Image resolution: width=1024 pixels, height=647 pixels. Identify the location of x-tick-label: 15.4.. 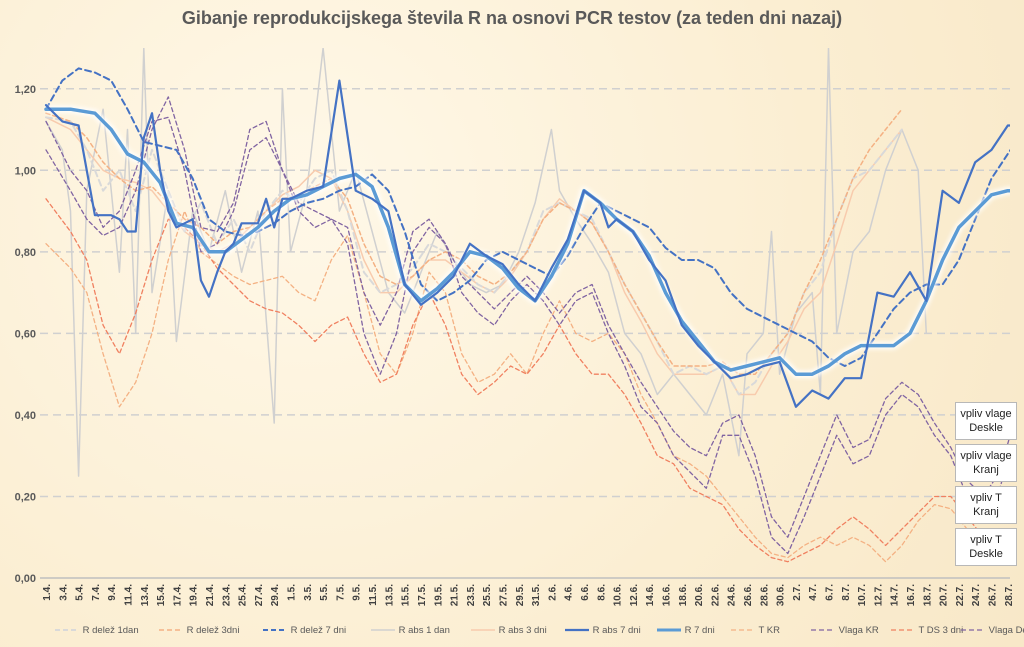
(161, 595).